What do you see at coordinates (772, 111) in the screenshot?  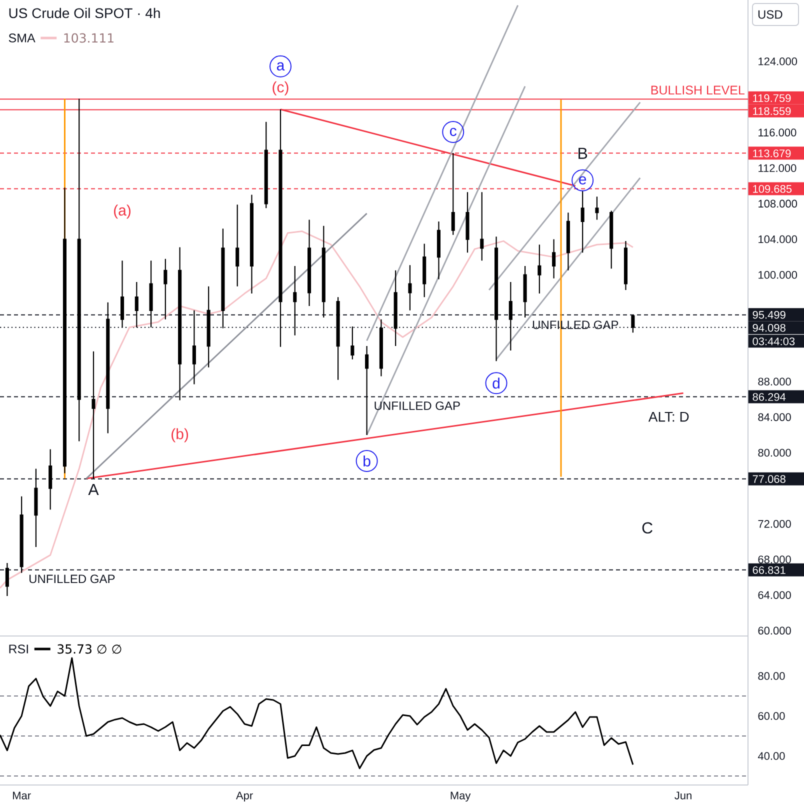 I see `ref-line-label: 118.559` at bounding box center [772, 111].